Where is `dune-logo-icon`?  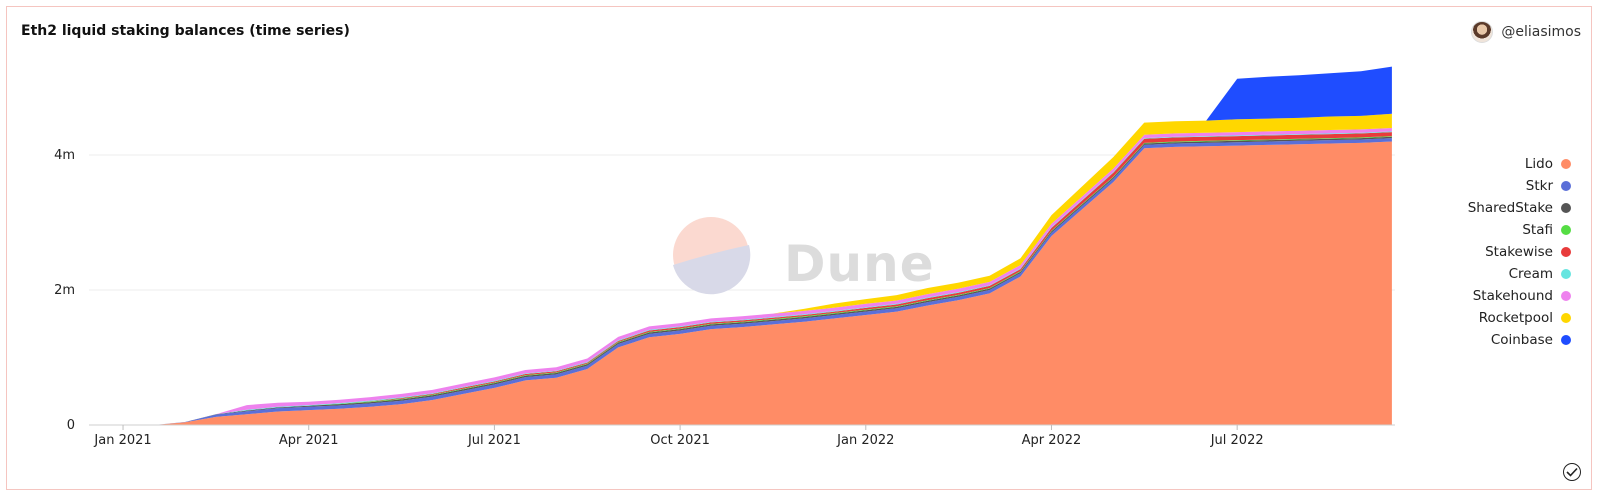
dune-logo-icon is located at coordinates (712, 256).